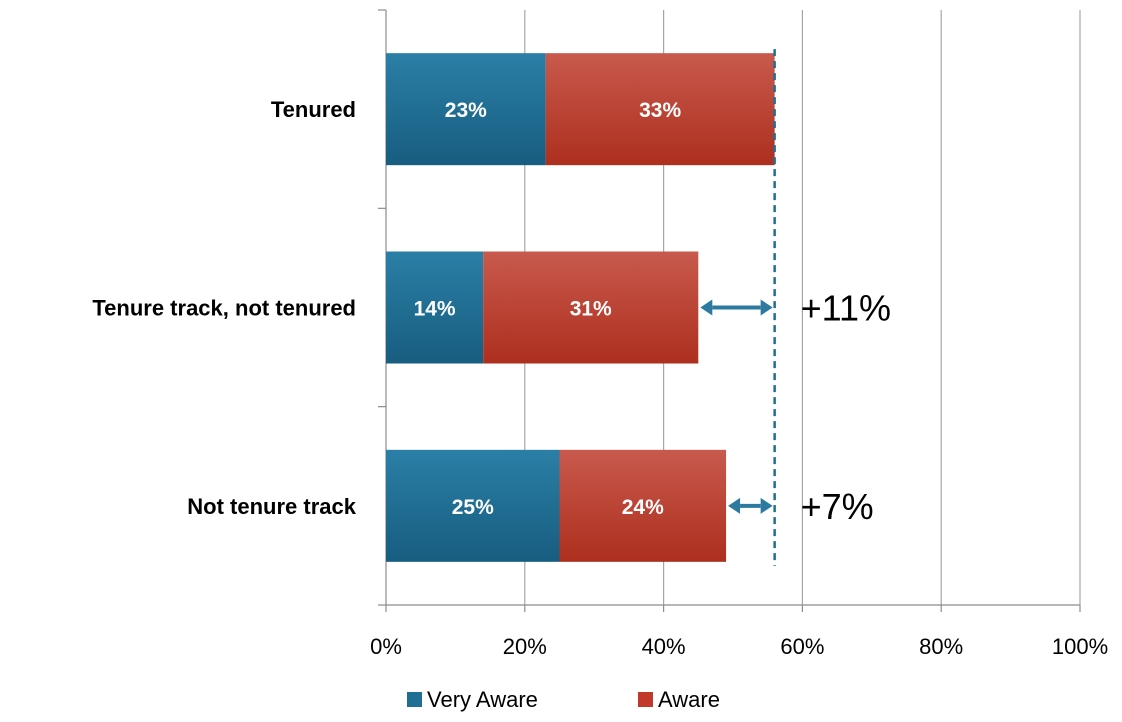 Image resolution: width=1122 pixels, height=722 pixels. I want to click on bar-data-label: 25%, so click(473, 507).